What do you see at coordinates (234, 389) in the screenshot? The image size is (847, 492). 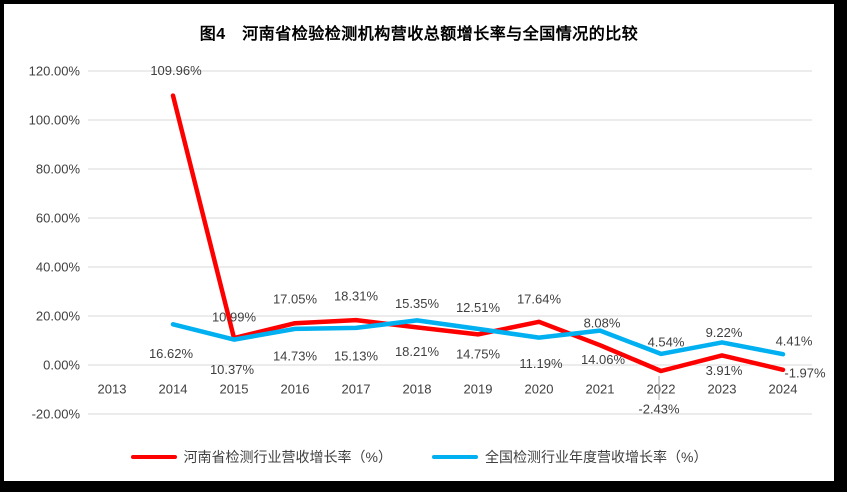 I see `x-axis-tick-label: 2015` at bounding box center [234, 389].